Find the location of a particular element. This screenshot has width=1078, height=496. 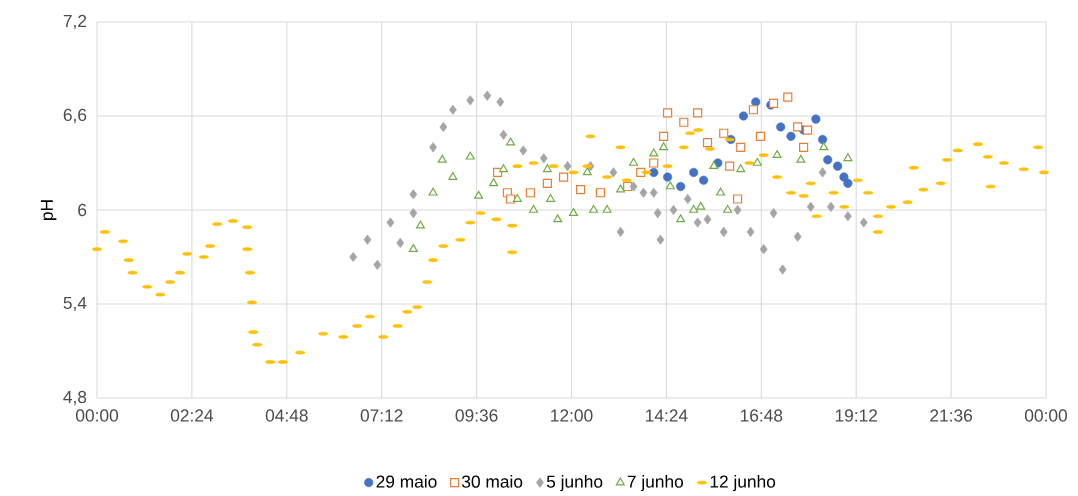

x-tick-label: 02:24 is located at coordinates (192, 415).